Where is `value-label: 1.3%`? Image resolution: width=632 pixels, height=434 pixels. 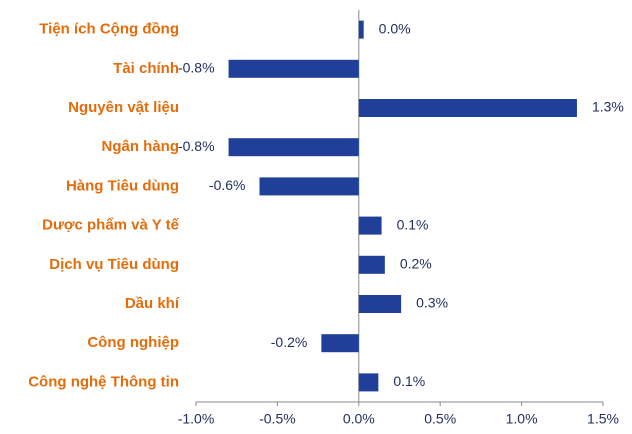 value-label: 1.3% is located at coordinates (608, 107).